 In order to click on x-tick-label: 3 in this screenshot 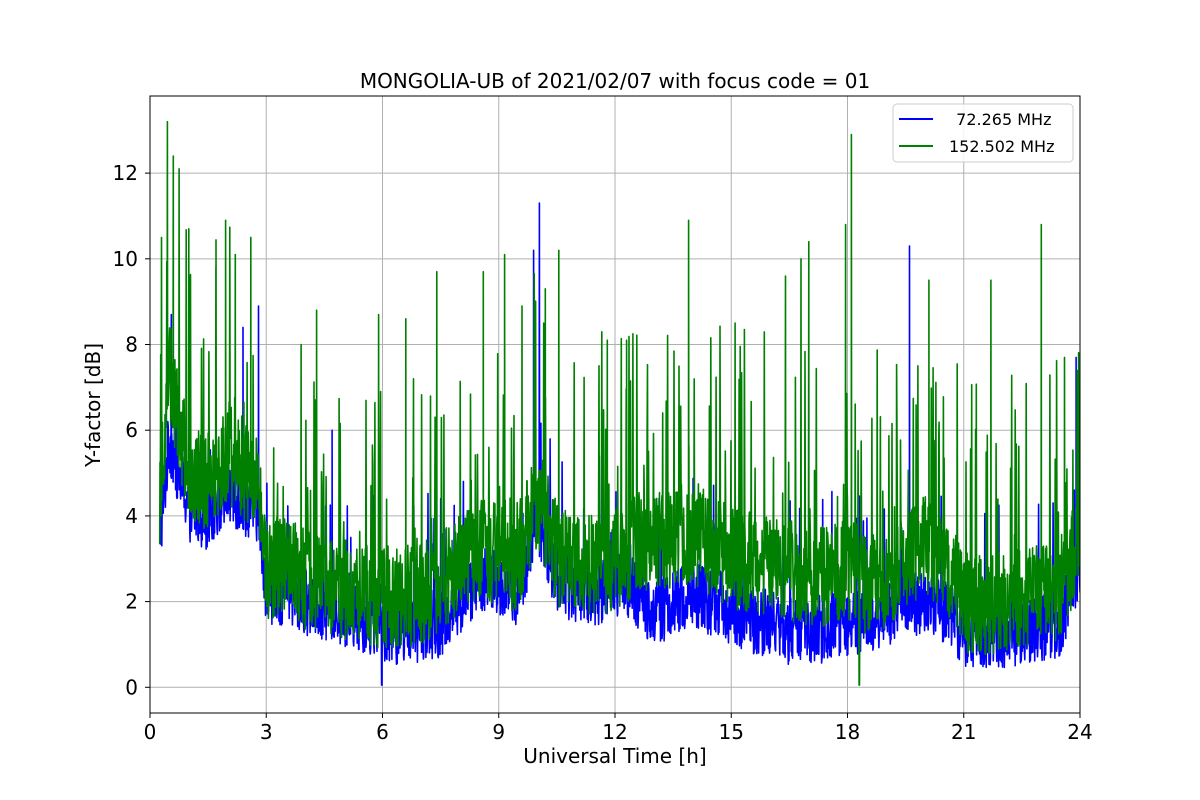, I will do `click(266, 732)`.